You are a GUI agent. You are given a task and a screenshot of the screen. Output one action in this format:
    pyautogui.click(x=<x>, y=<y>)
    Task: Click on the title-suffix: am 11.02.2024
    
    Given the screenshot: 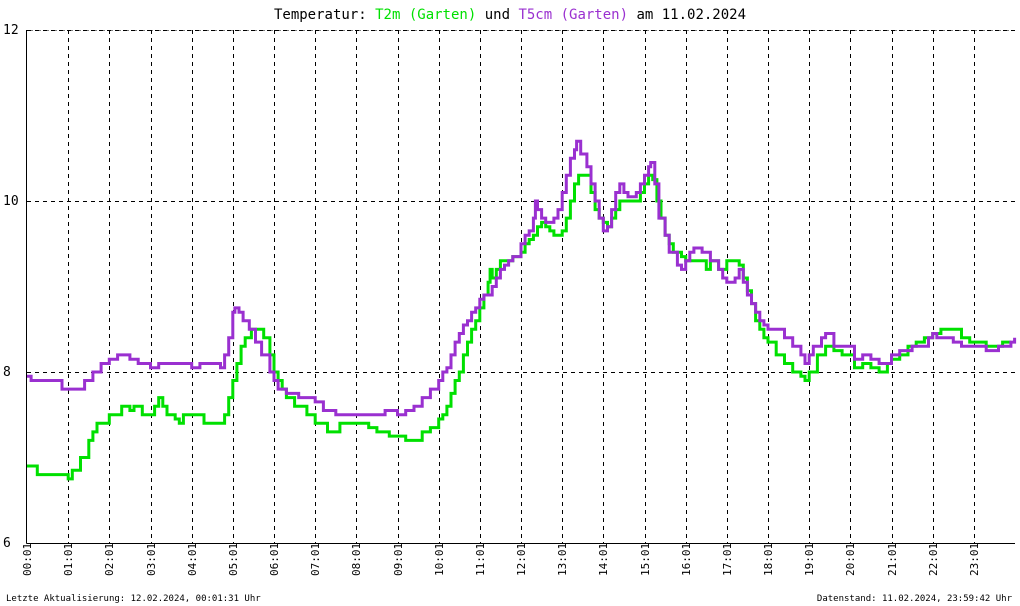 What is the action you would take?
    pyautogui.click(x=687, y=15)
    